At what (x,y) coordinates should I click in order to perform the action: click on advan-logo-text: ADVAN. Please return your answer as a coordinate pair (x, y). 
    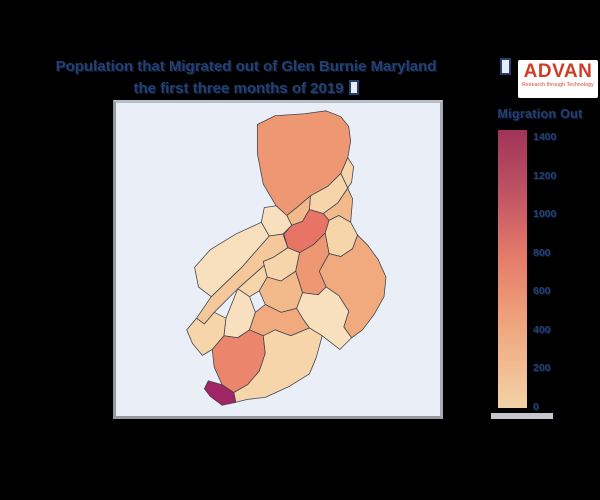
    Looking at the image, I should click on (558, 71).